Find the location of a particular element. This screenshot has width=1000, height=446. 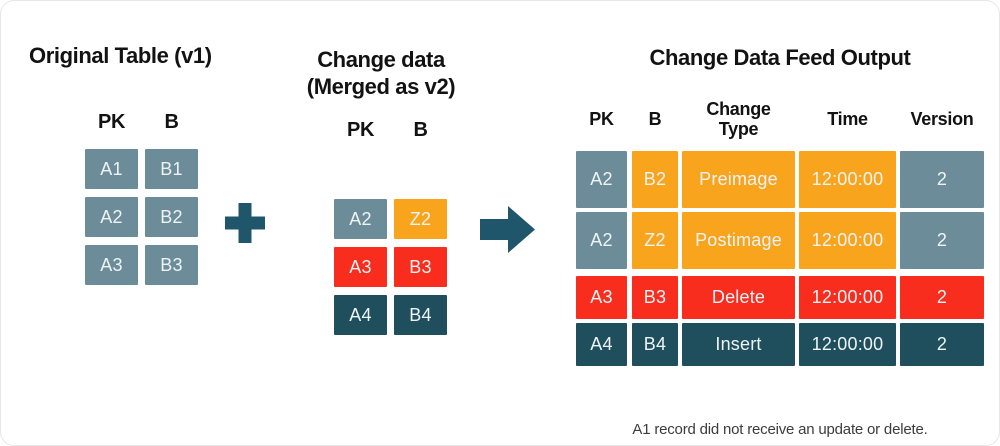

column-header-change-type: Change Type is located at coordinates (738, 119).